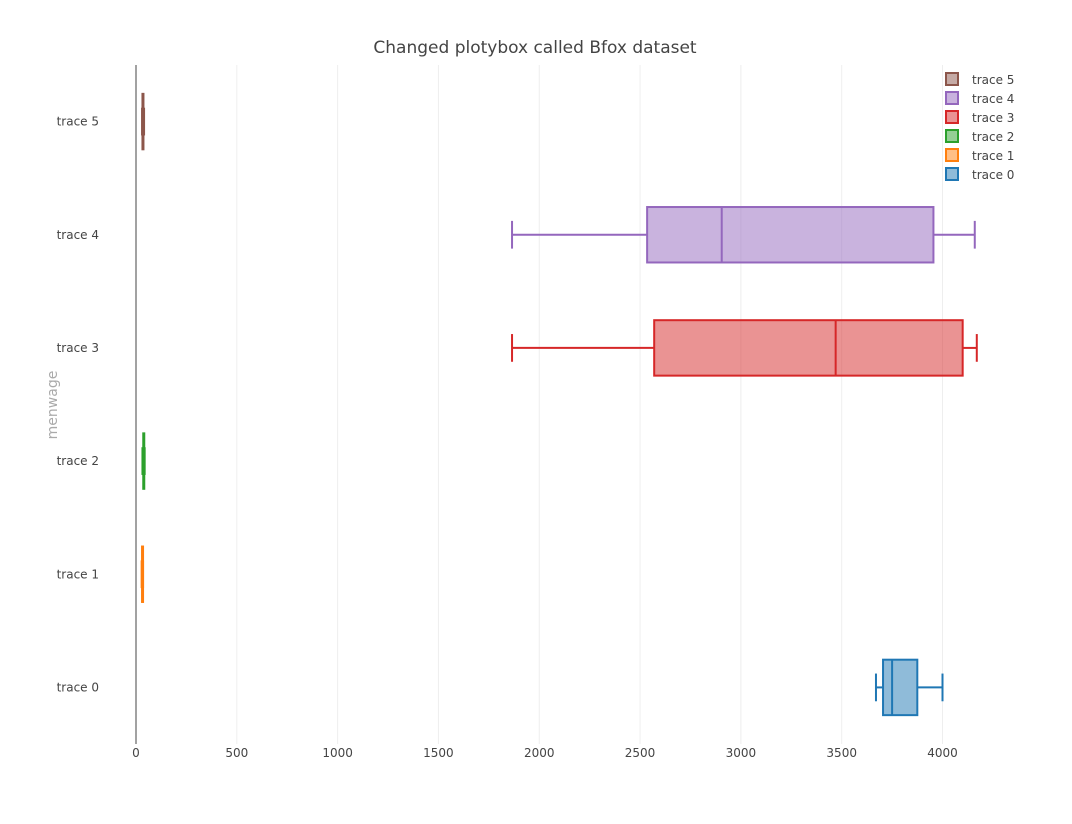 The image size is (1072, 824). I want to click on category-label: trace 0, so click(78, 687).